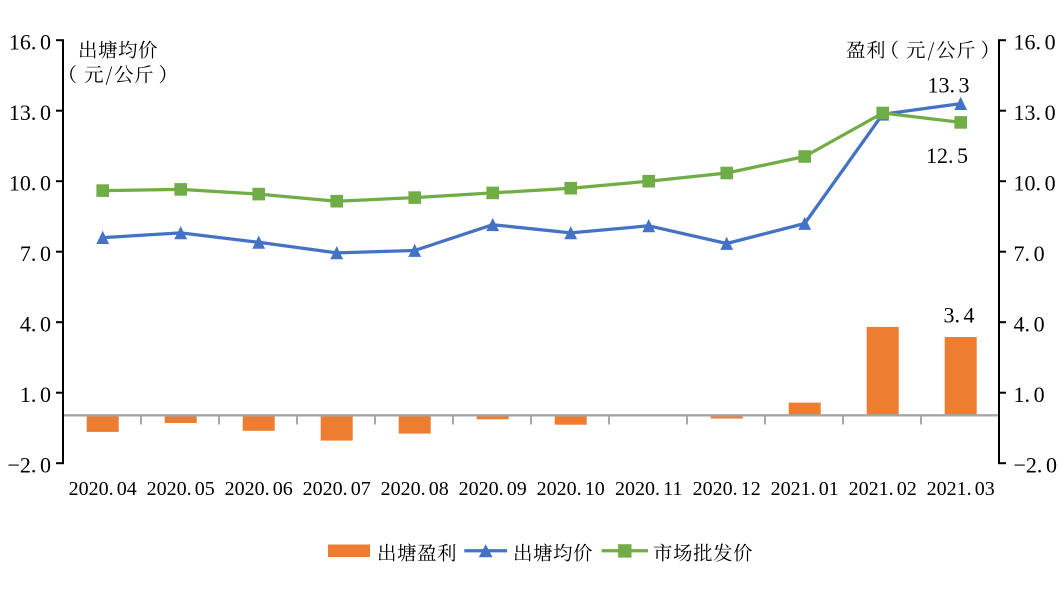 This screenshot has width=1064, height=597. I want to click on svg-text:2020.09: 2020. 09, so click(493, 489).